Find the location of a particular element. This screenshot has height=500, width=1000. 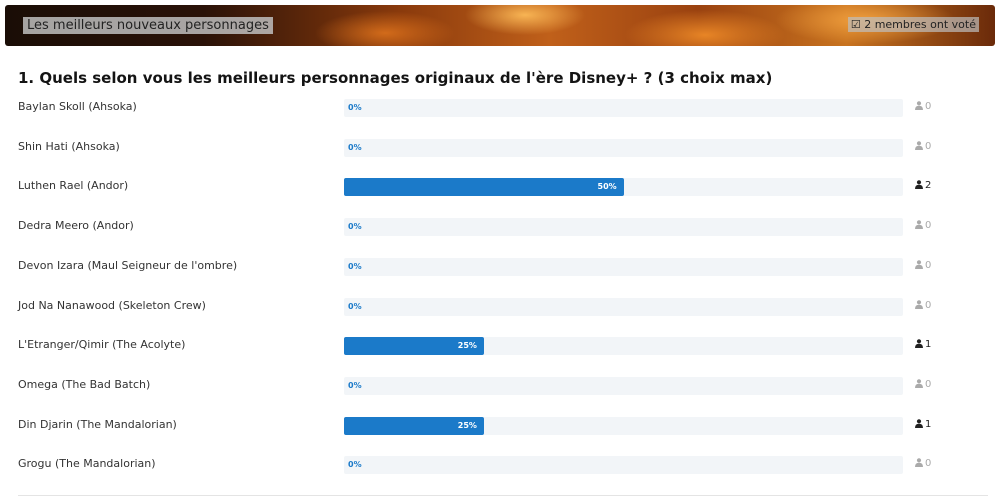

count: 2 is located at coordinates (928, 186).